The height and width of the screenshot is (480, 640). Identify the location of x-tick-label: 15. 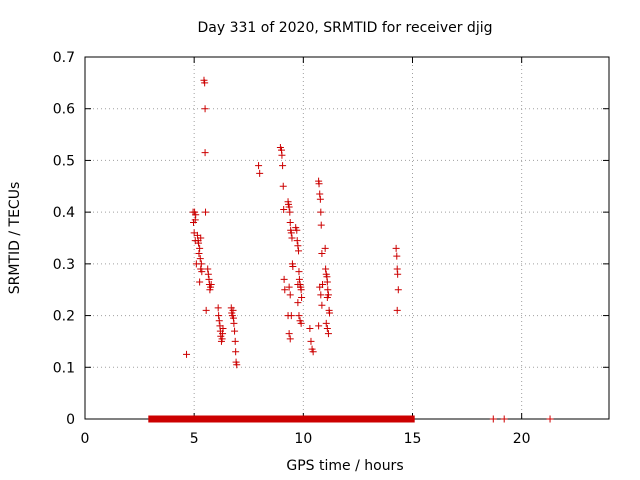
(413, 439).